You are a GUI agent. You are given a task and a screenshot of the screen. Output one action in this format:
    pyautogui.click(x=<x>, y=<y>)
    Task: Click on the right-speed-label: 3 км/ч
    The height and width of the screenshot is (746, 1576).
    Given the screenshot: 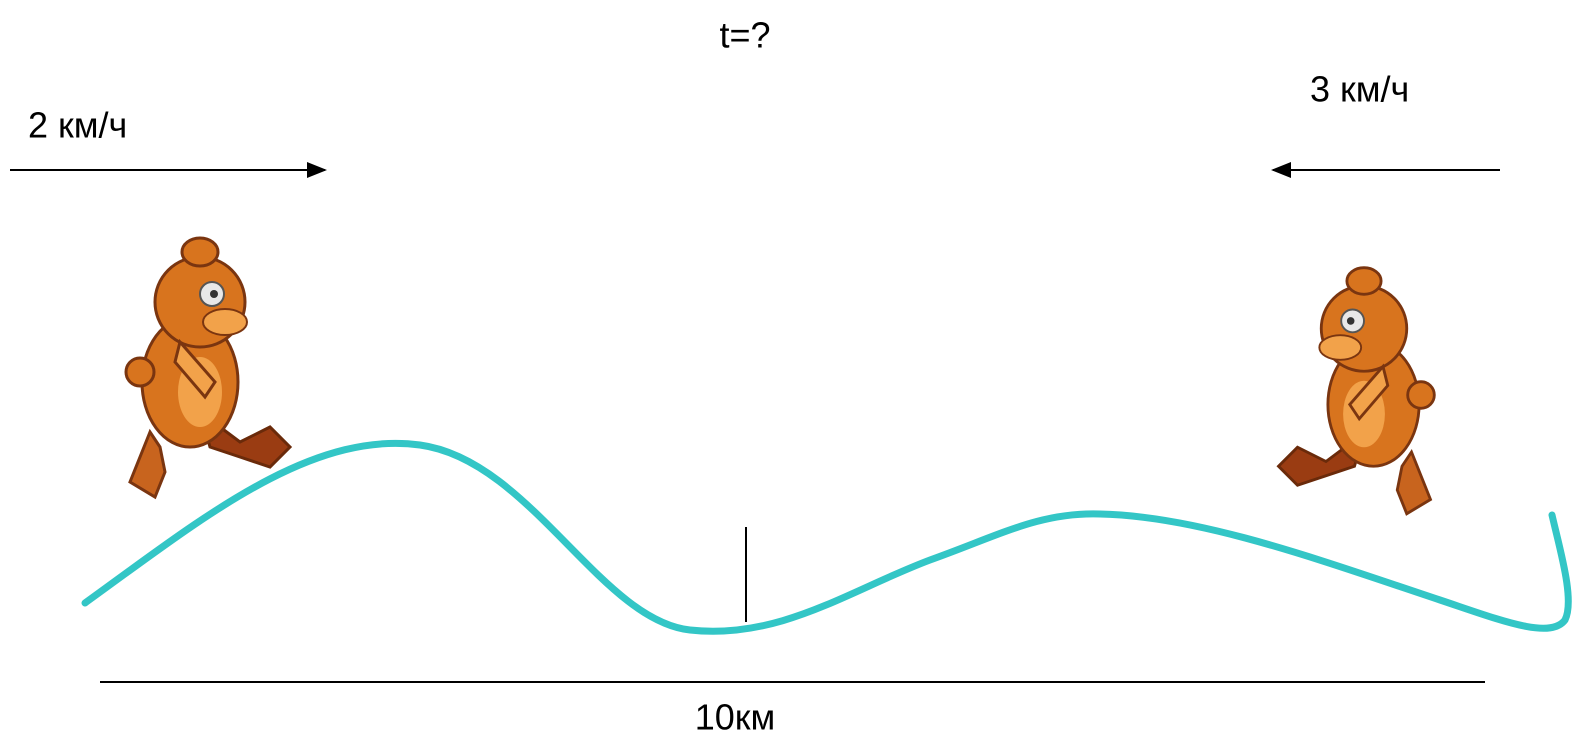 What is the action you would take?
    pyautogui.click(x=1359, y=89)
    